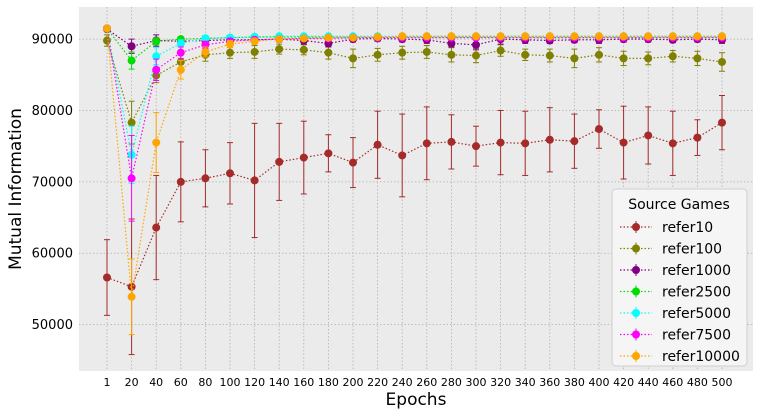  I want to click on legend-label: refer2500, so click(696, 293).